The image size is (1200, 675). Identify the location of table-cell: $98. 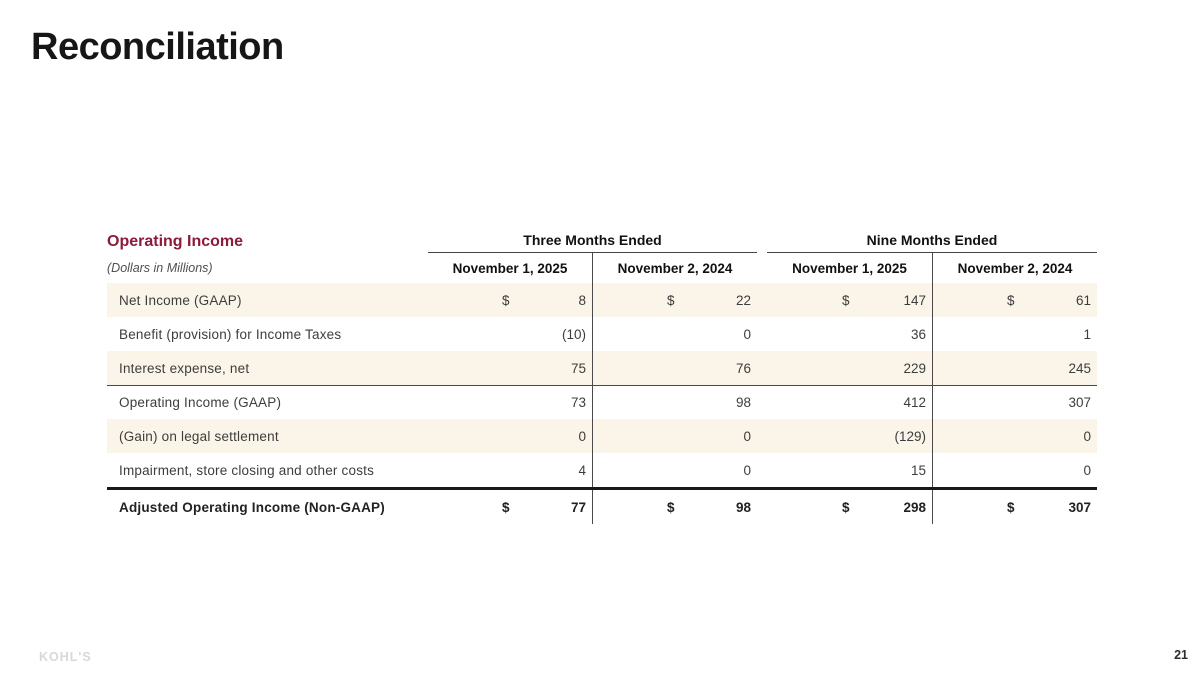
(675, 507).